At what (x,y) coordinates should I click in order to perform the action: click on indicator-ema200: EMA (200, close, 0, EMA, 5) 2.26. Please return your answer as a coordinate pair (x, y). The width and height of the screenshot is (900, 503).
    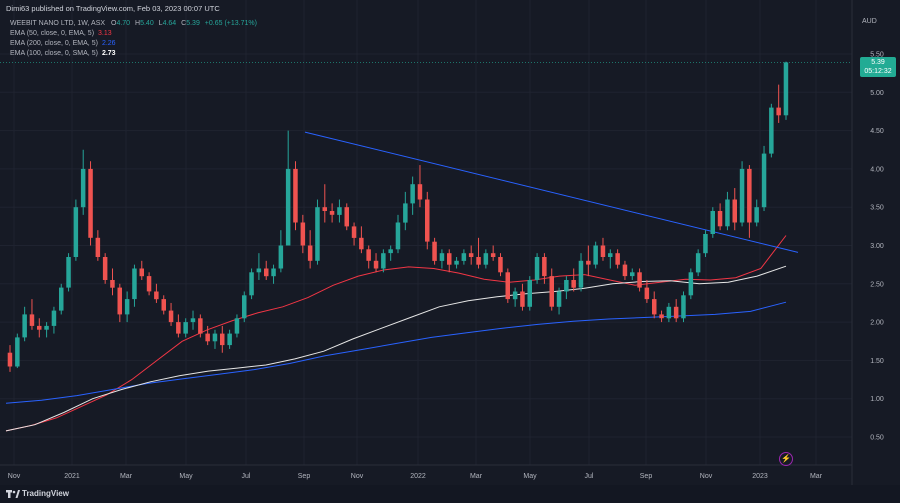
    Looking at the image, I should click on (63, 43).